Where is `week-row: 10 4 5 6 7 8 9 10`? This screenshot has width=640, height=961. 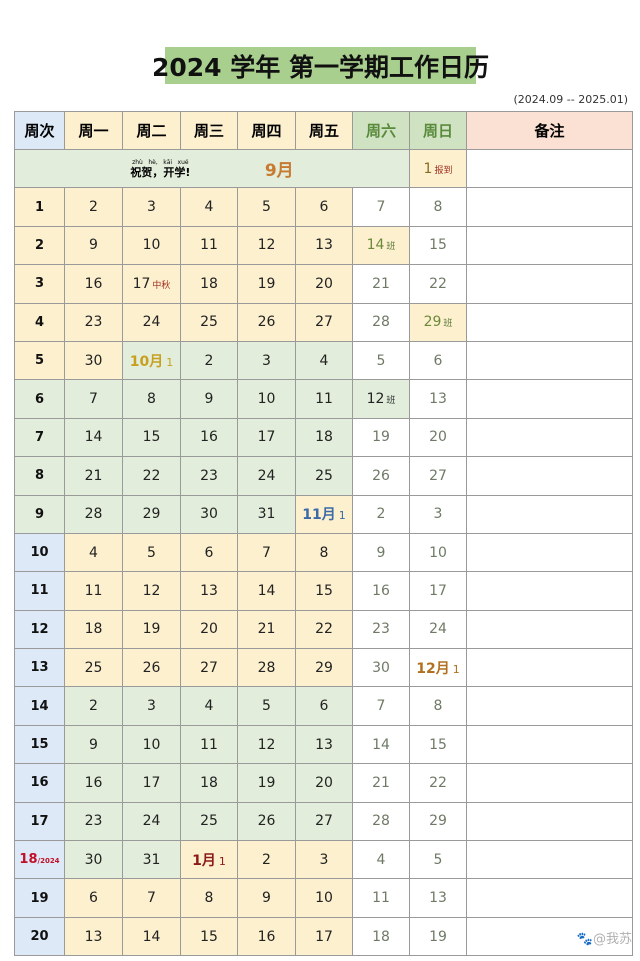 week-row: 10 4 5 6 7 8 9 10 is located at coordinates (323, 552).